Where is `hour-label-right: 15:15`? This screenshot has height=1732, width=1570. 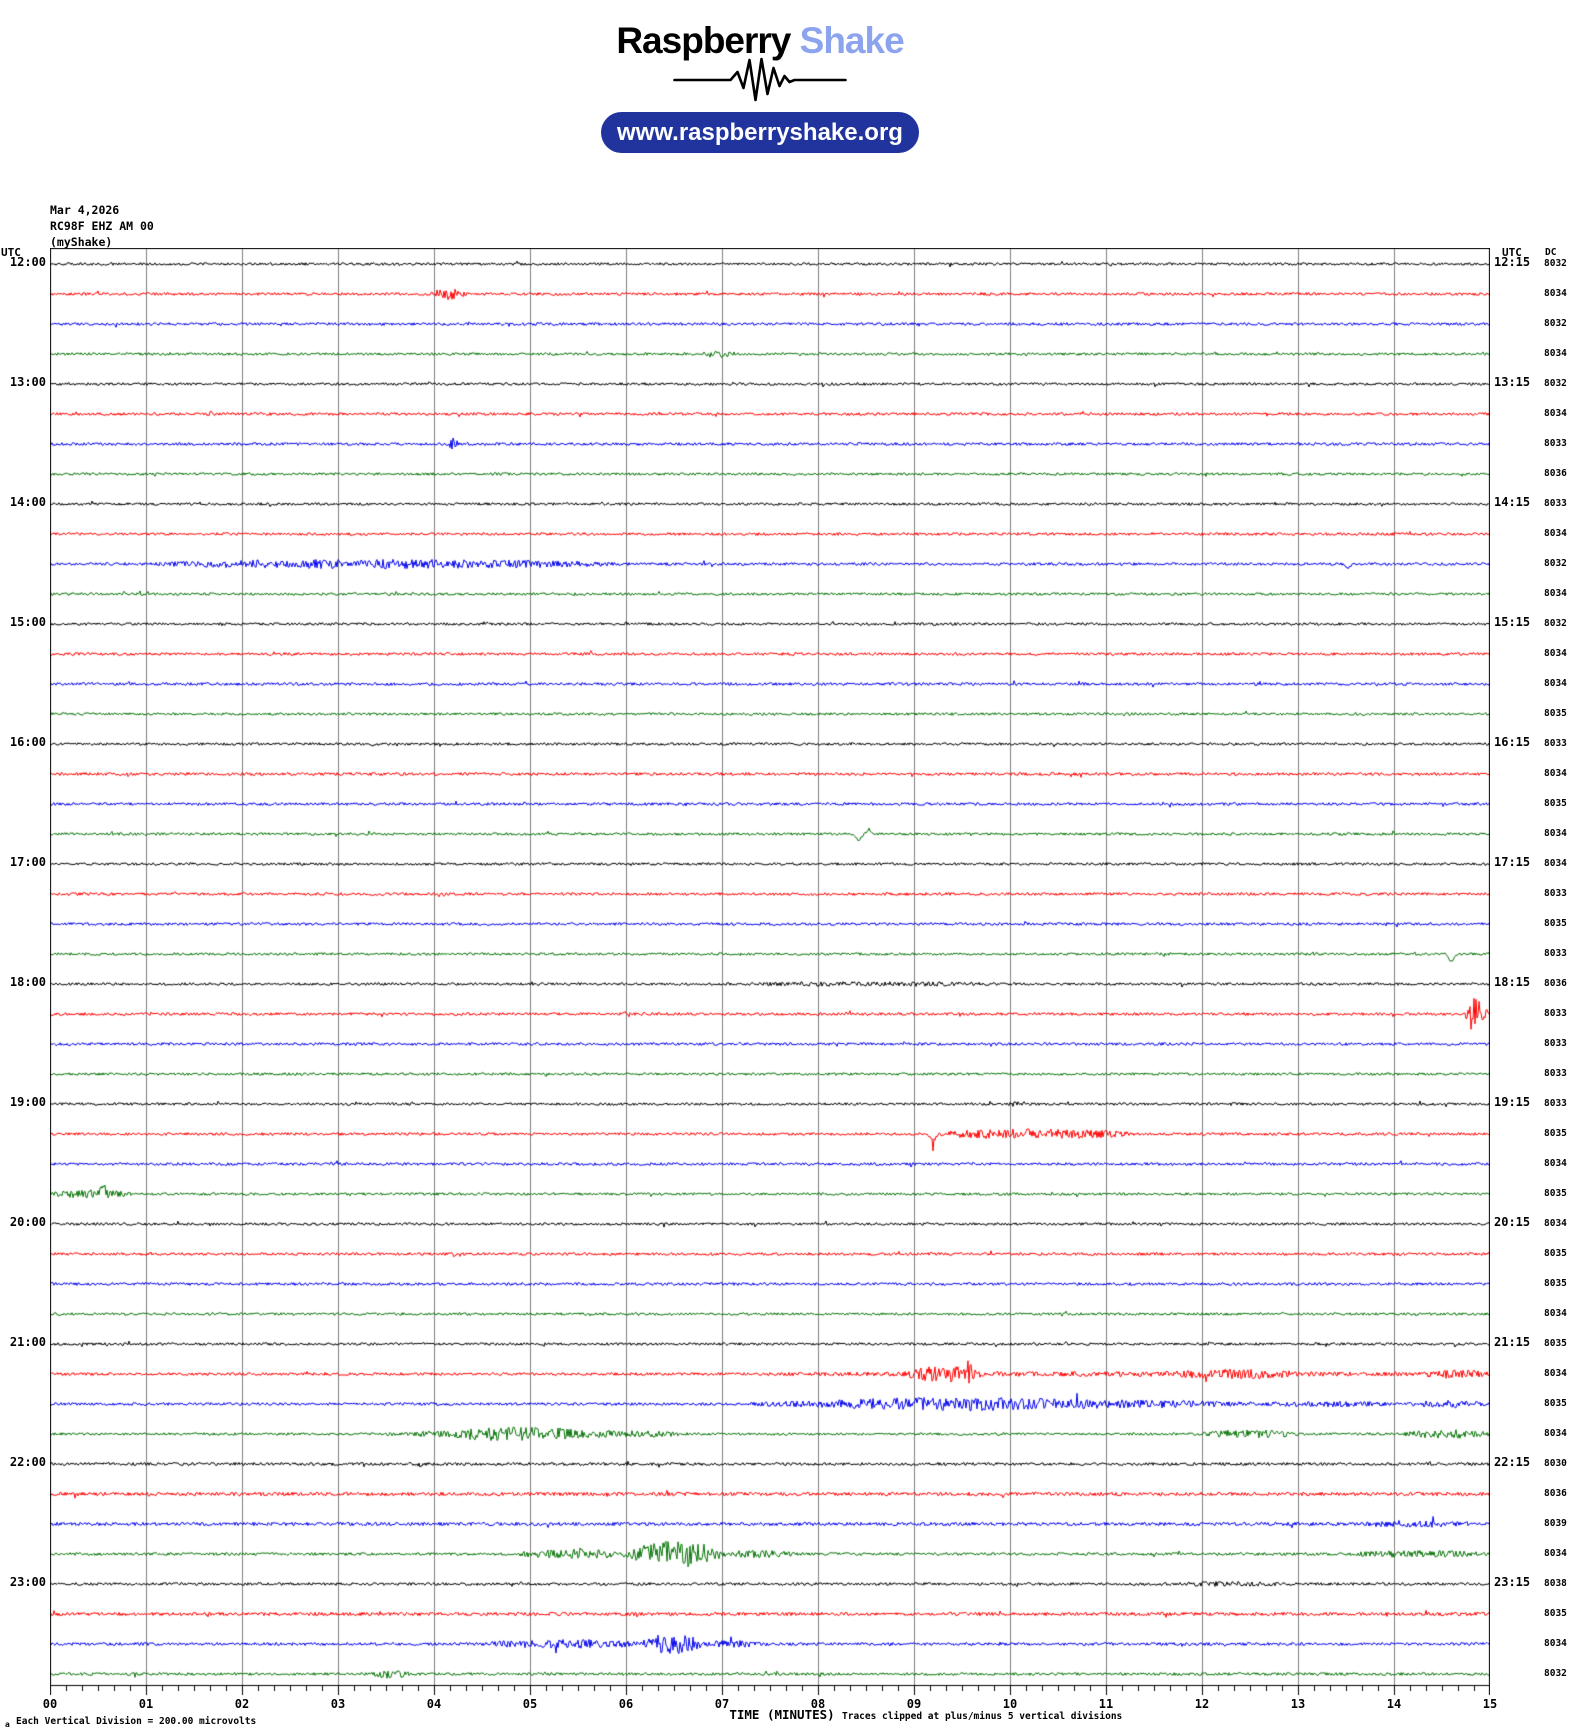 hour-label-right: 15:15 is located at coordinates (1512, 622).